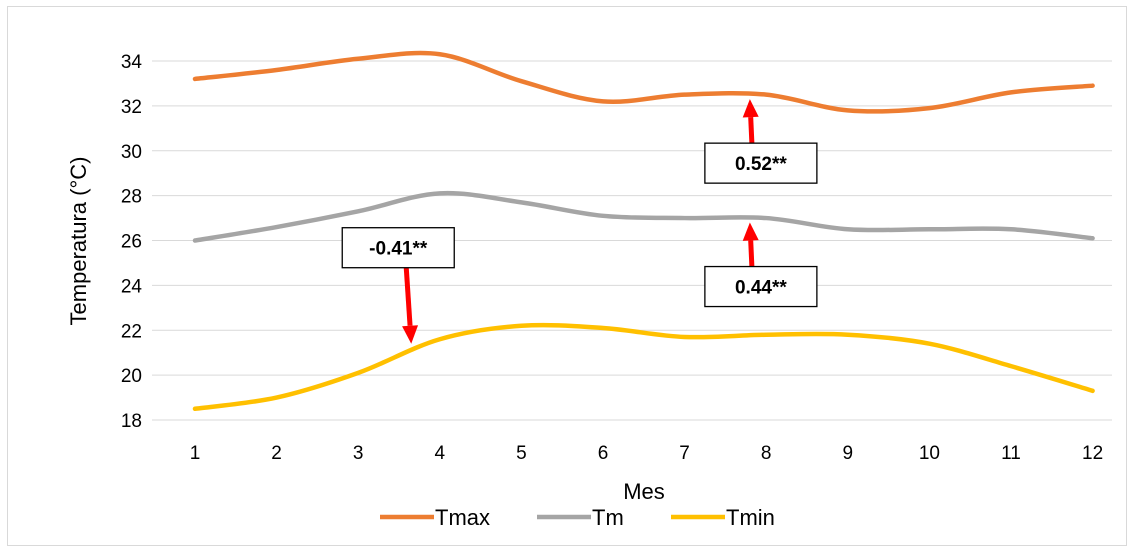  I want to click on y-tick-label: 18, so click(131, 421).